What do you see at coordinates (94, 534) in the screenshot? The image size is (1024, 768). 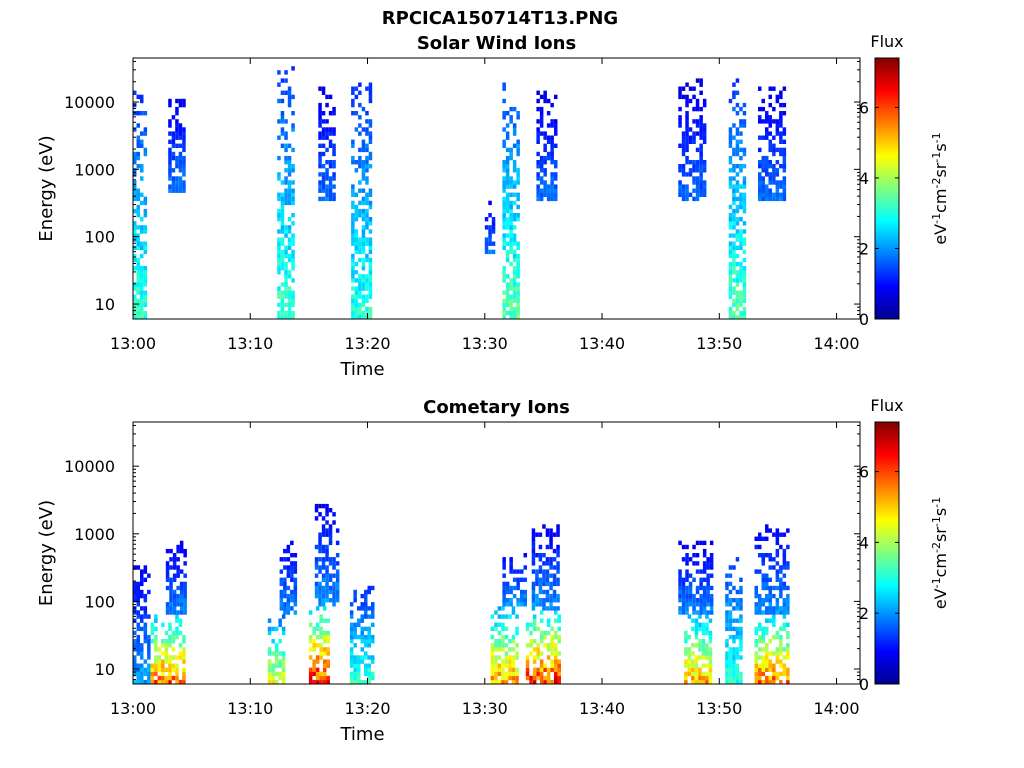 I see `y-tick-label: 1000` at bounding box center [94, 534].